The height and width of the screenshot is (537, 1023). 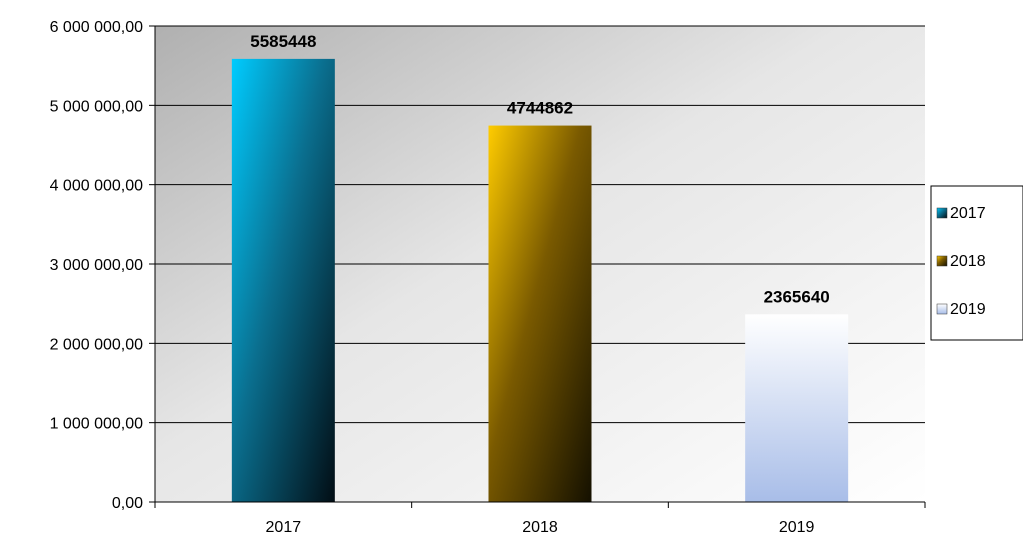 I want to click on legend-label: 2018, so click(x=968, y=261).